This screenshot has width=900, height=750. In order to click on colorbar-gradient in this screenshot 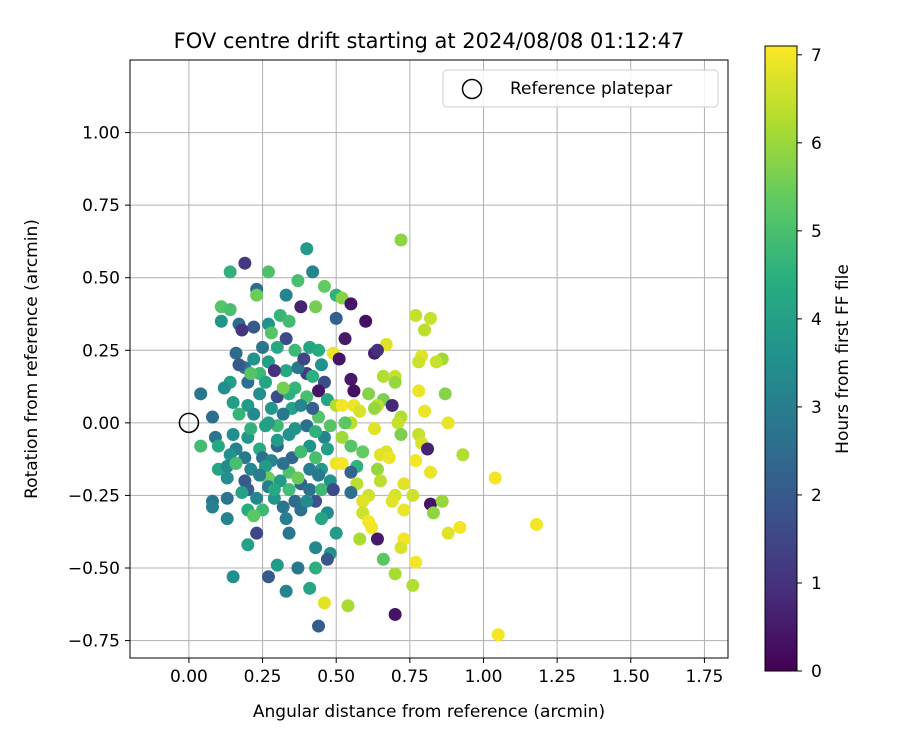, I will do `click(781, 358)`.